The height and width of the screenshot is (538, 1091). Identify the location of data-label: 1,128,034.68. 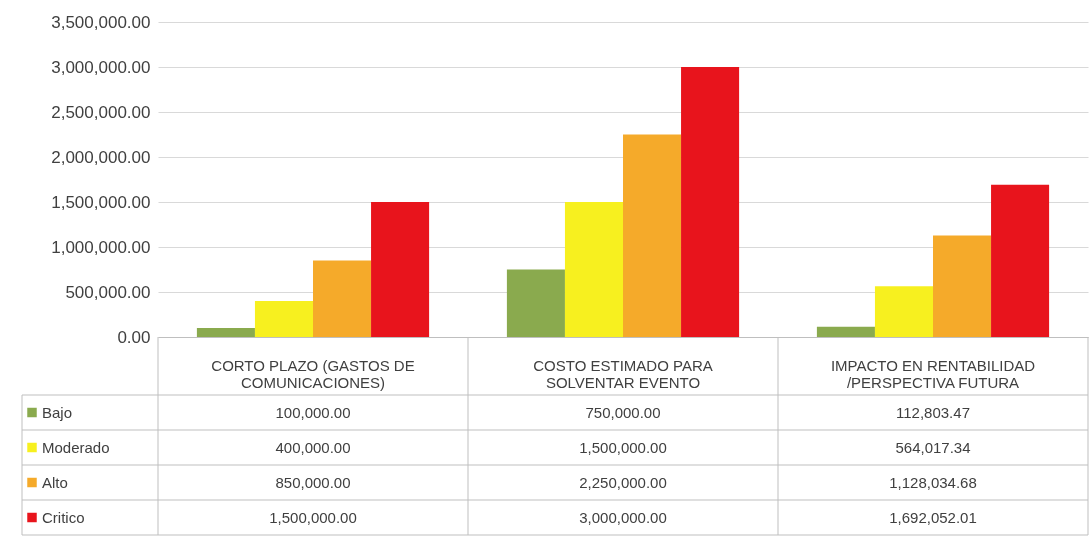
(933, 482).